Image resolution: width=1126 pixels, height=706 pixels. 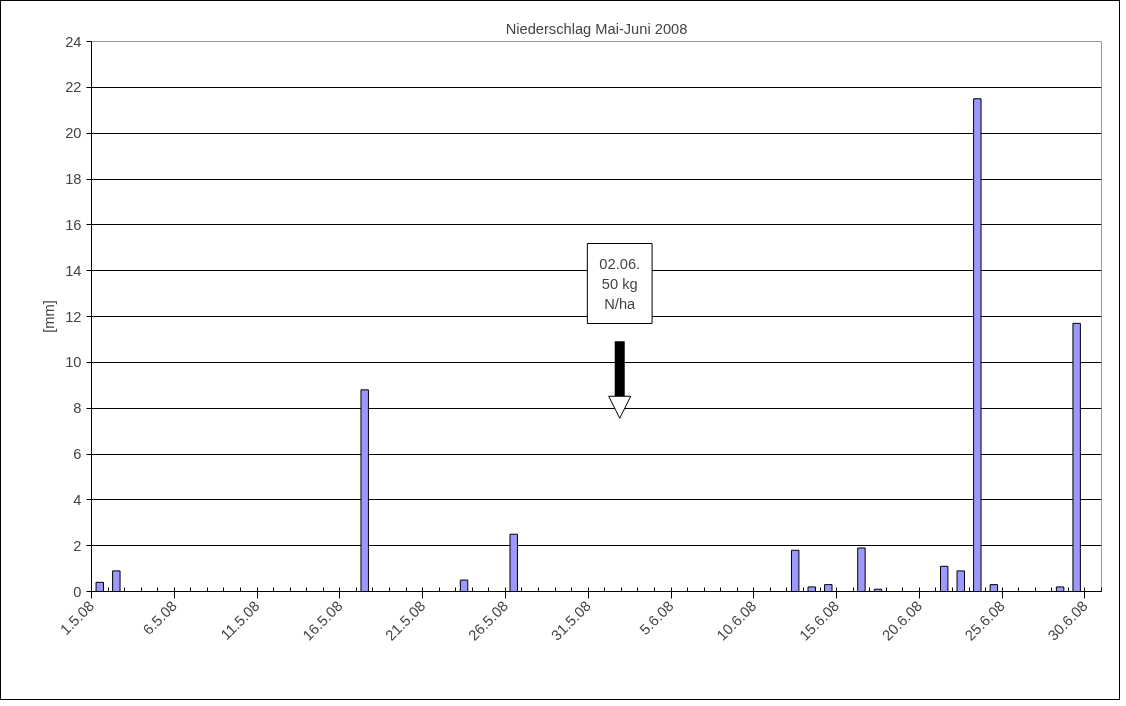 What do you see at coordinates (73, 270) in the screenshot?
I see `y-tick-label: 14` at bounding box center [73, 270].